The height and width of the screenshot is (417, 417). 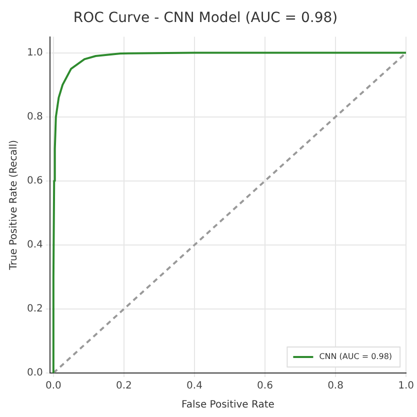 What do you see at coordinates (34, 245) in the screenshot?
I see `y-tick-label: 0.4` at bounding box center [34, 245].